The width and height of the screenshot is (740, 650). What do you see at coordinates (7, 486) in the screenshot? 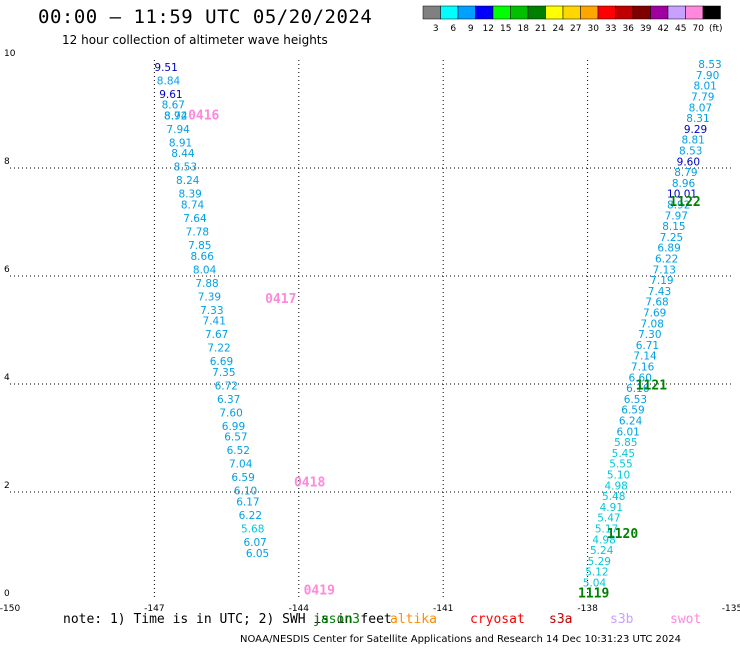
I see `y-tick-label: 2` at bounding box center [7, 486].